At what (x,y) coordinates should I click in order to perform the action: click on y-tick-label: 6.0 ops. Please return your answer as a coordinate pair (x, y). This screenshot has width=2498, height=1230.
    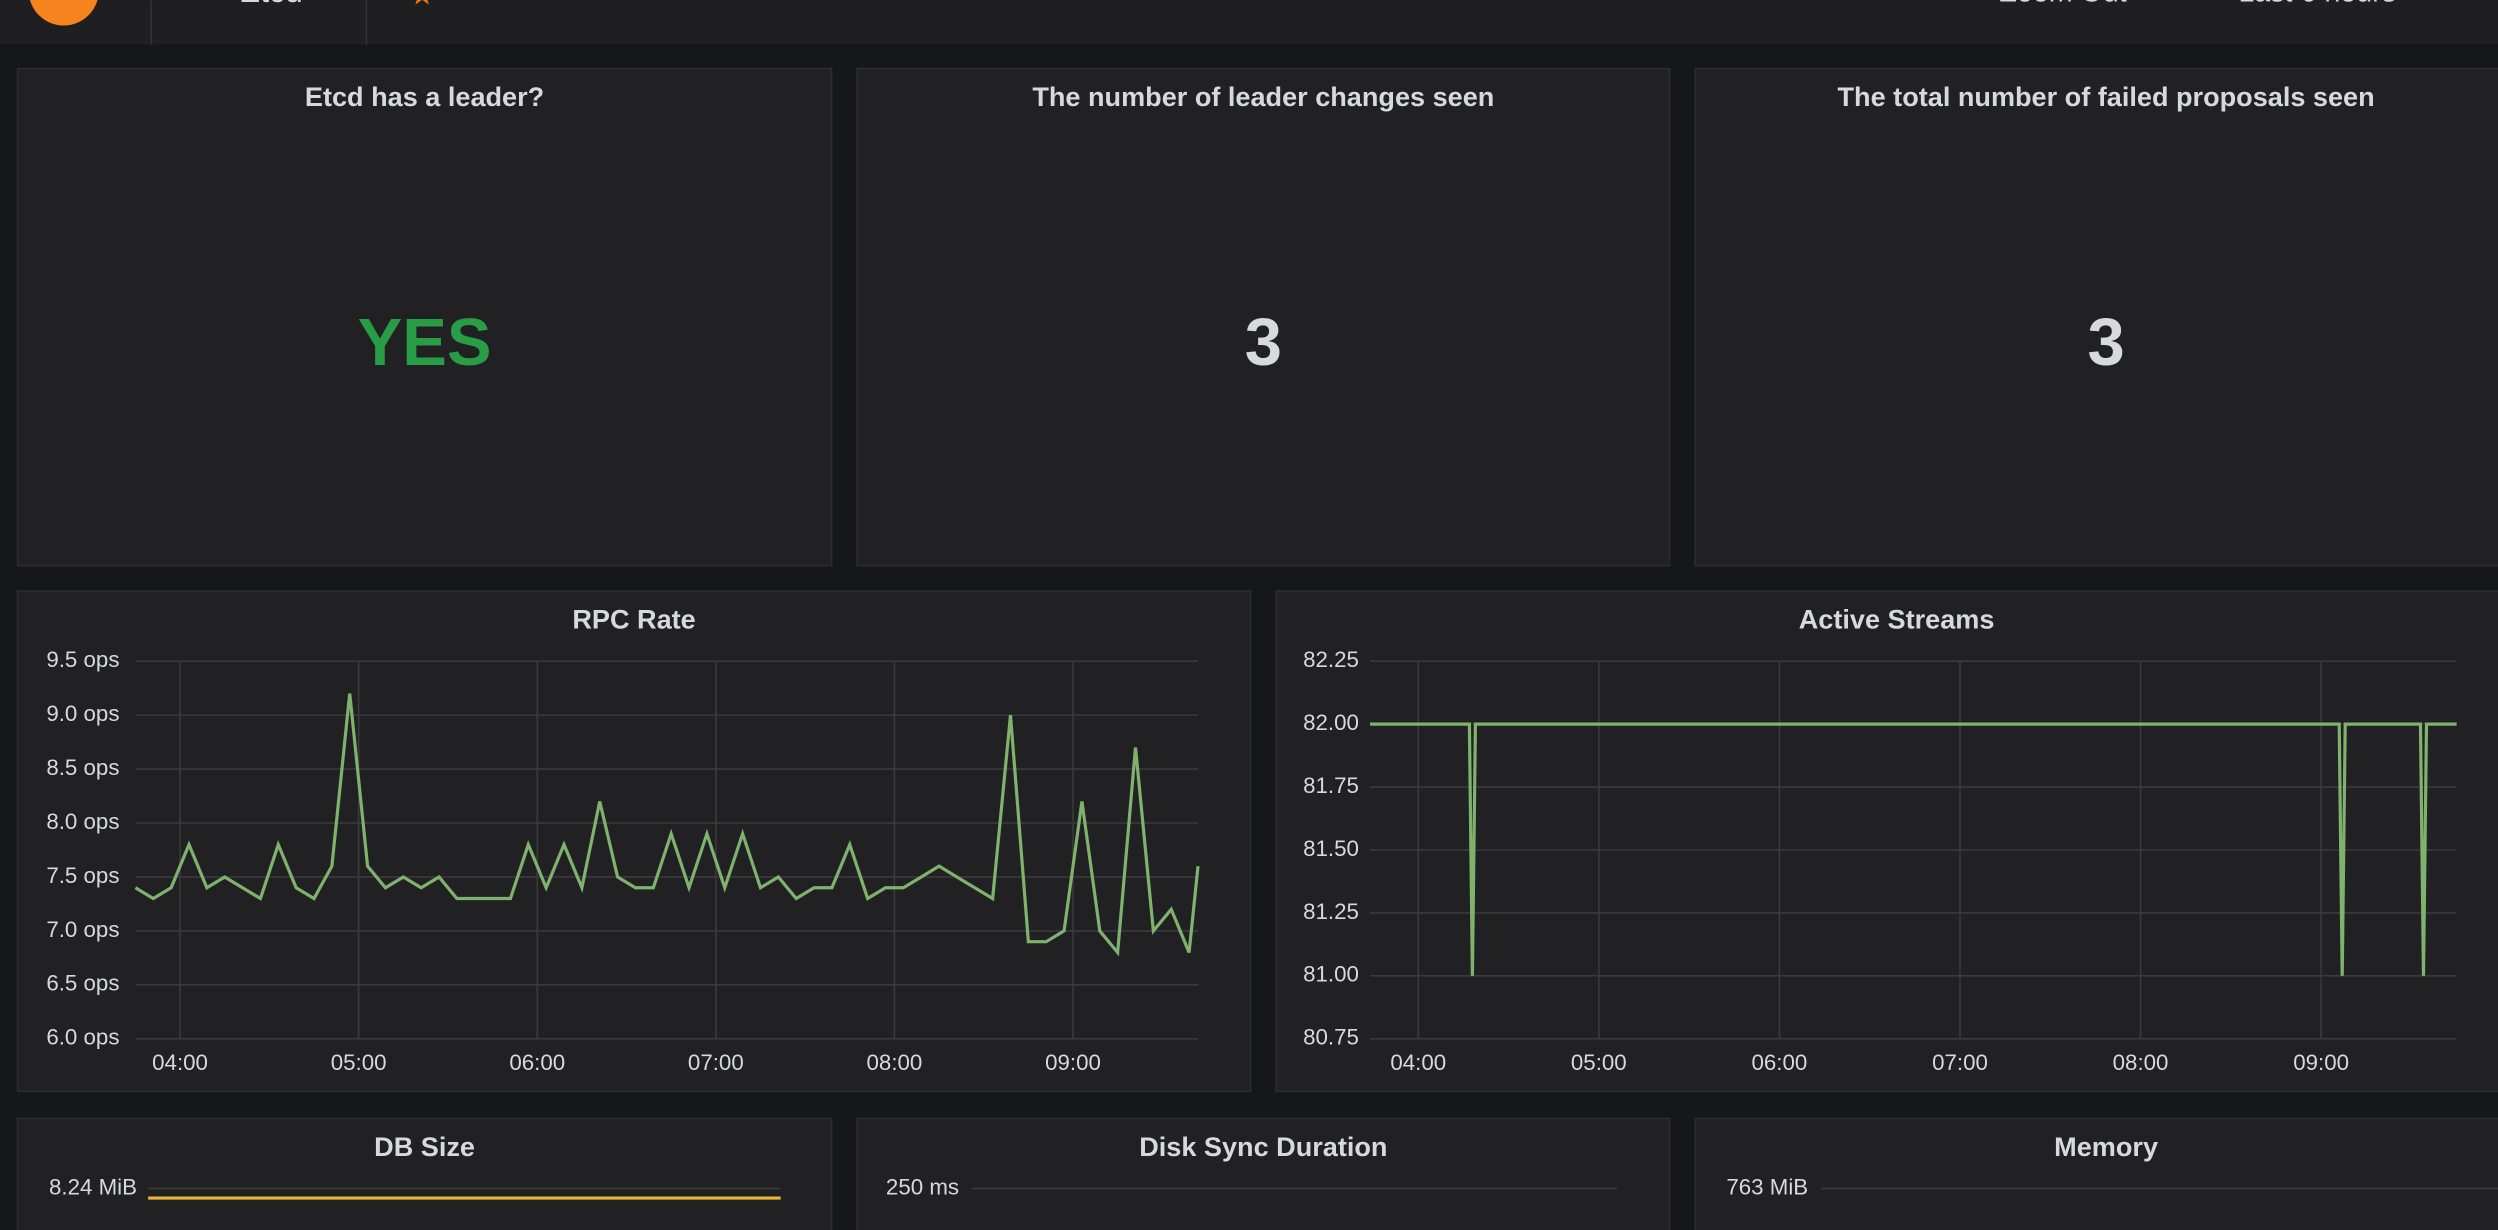
    Looking at the image, I should click on (82, 1037).